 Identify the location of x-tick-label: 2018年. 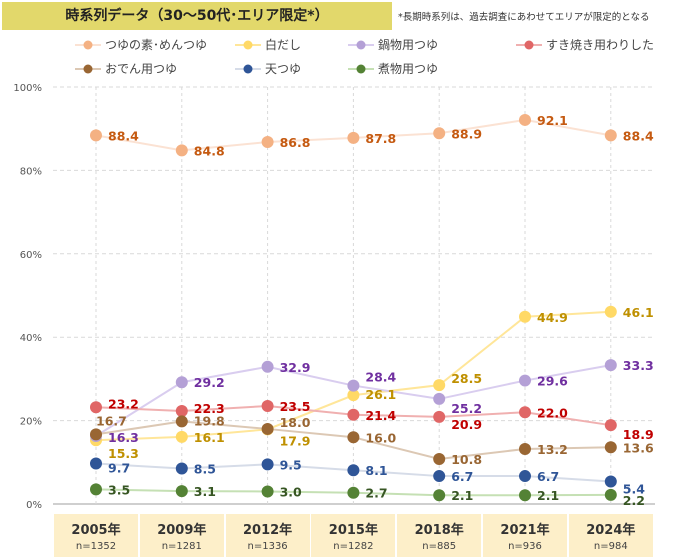
(439, 530).